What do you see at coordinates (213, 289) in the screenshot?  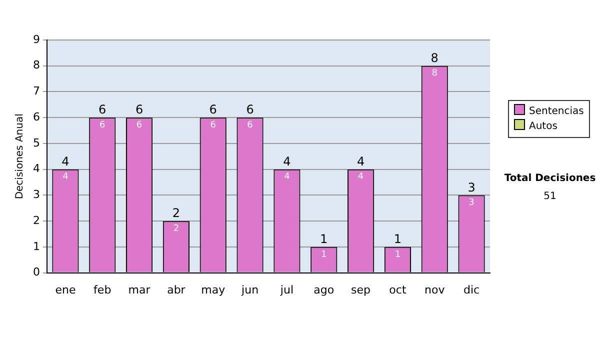 I see `x-tick-label: may` at bounding box center [213, 289].